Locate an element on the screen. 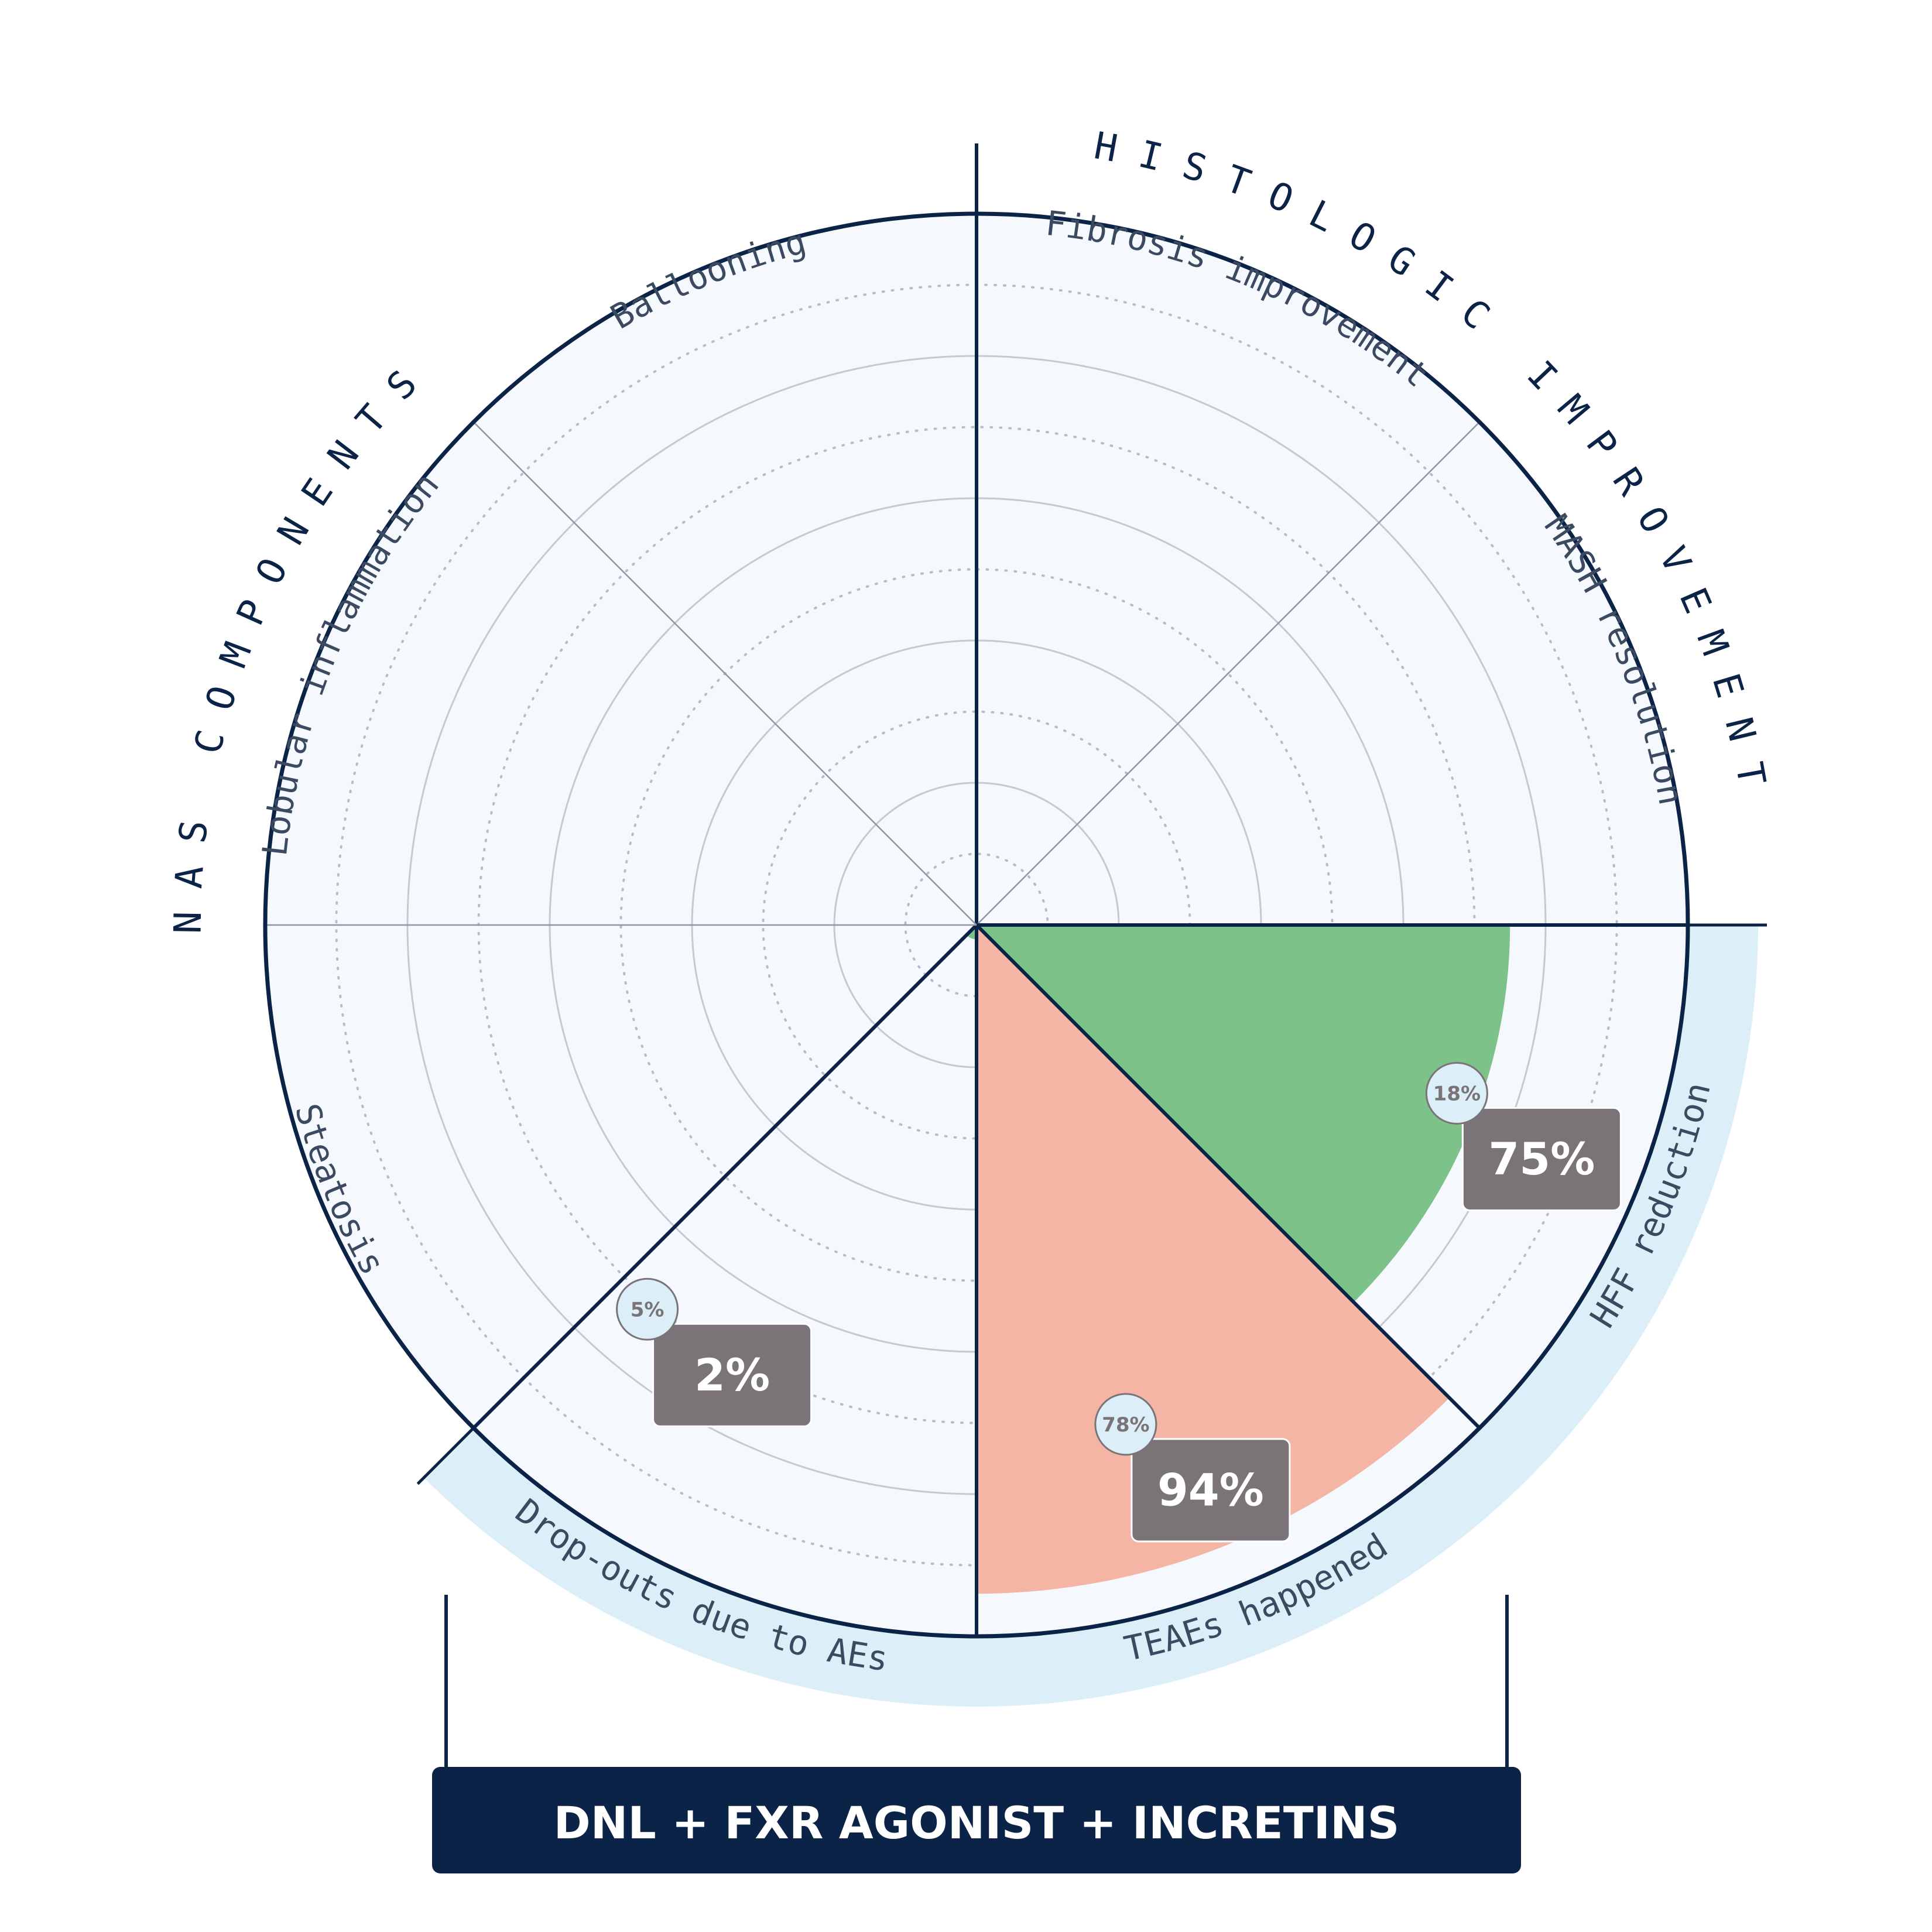 This screenshot has width=1932, height=1932. value-label: 75% is located at coordinates (1541, 1159).